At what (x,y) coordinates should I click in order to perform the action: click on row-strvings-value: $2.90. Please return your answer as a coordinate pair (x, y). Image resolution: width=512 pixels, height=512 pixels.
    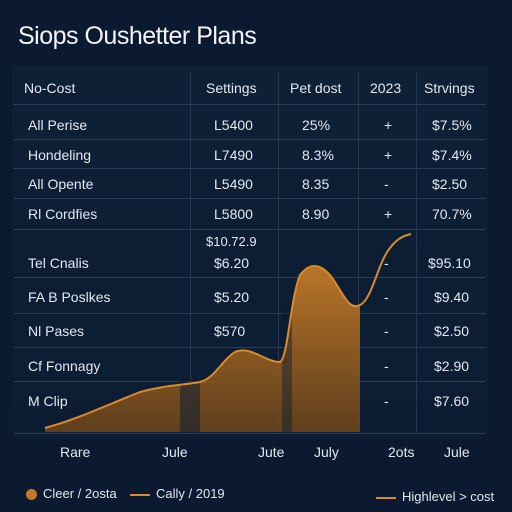
    Looking at the image, I should click on (452, 366).